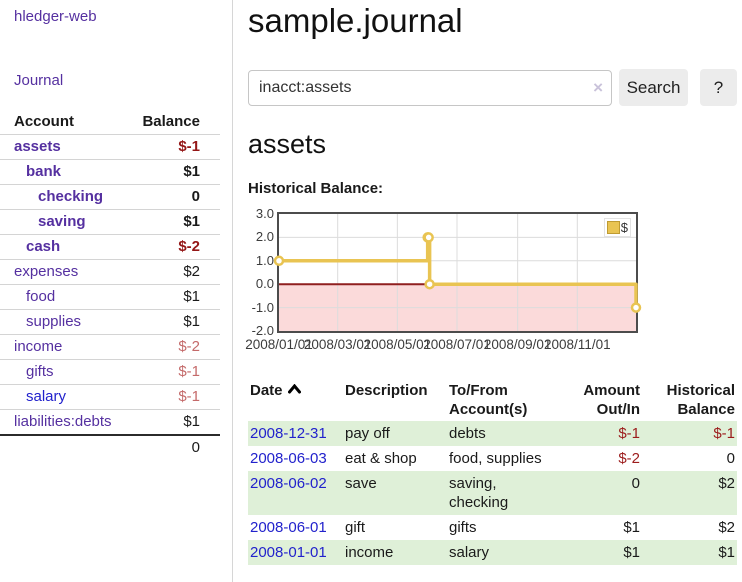 The image size is (742, 582). What do you see at coordinates (602, 493) in the screenshot?
I see `transaction-amount: 0` at bounding box center [602, 493].